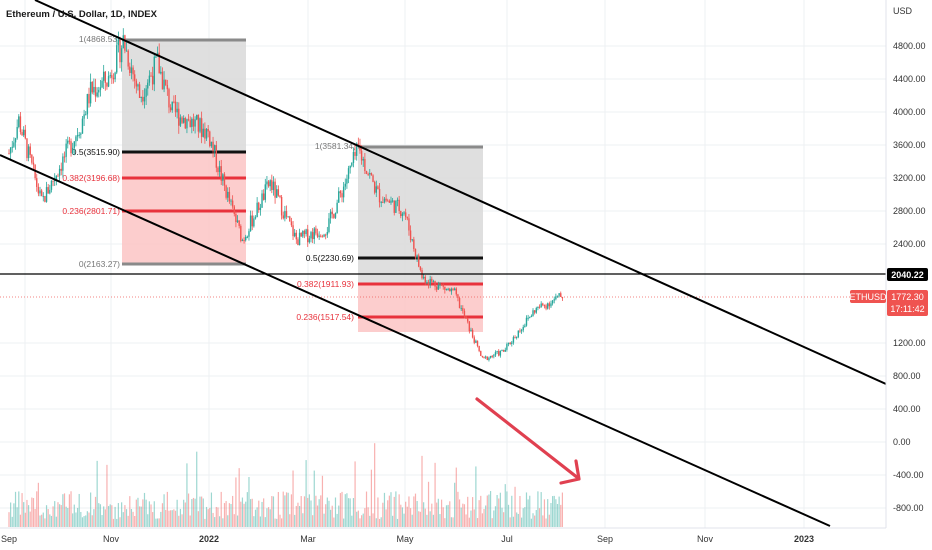  Describe the element at coordinates (443, 539) in the screenshot. I see `time-axis` at that location.